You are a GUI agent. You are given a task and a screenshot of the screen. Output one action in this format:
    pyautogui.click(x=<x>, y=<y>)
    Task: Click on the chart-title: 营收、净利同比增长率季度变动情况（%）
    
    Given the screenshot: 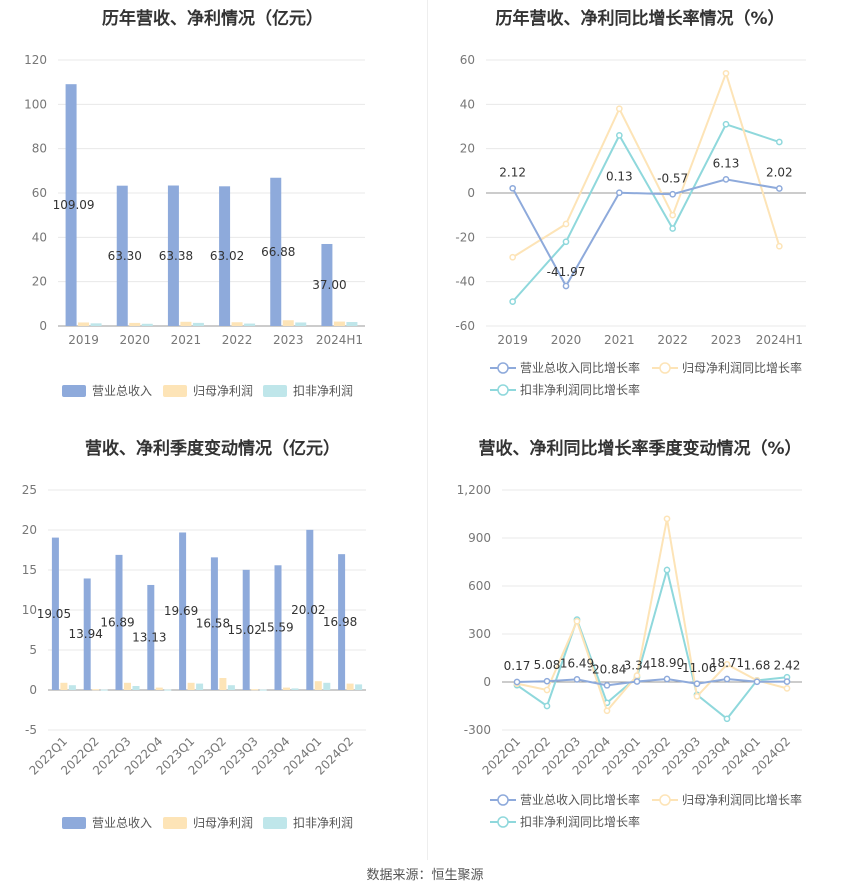 What is the action you would take?
    pyautogui.click(x=640, y=449)
    